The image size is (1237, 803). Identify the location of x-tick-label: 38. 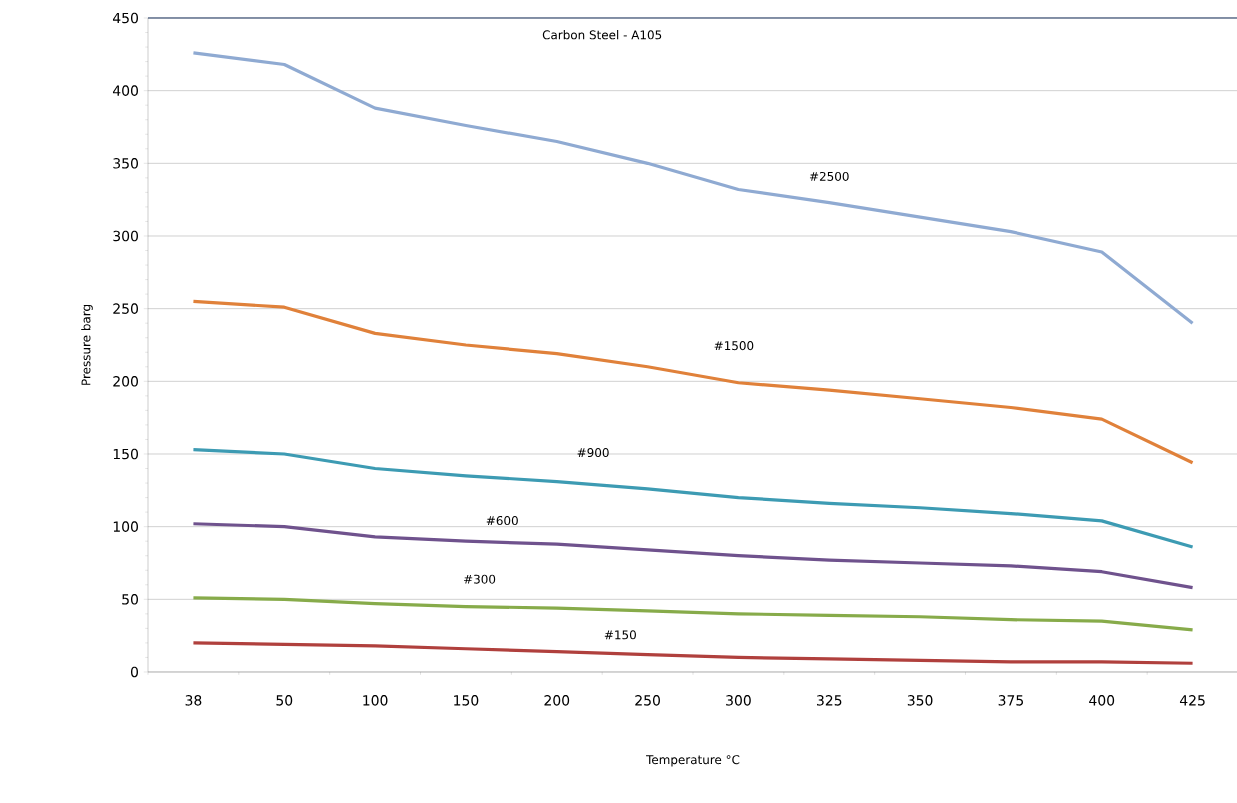
(193, 700).